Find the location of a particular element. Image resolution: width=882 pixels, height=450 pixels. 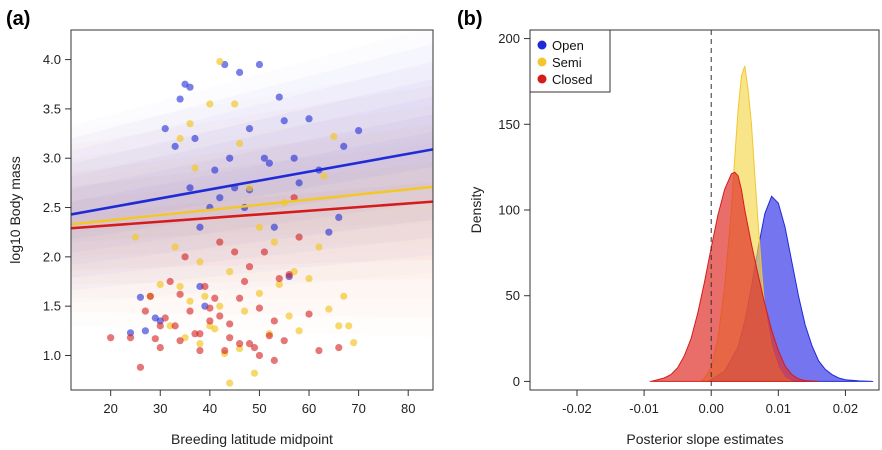

x-tick-label: 40 is located at coordinates (210, 408).